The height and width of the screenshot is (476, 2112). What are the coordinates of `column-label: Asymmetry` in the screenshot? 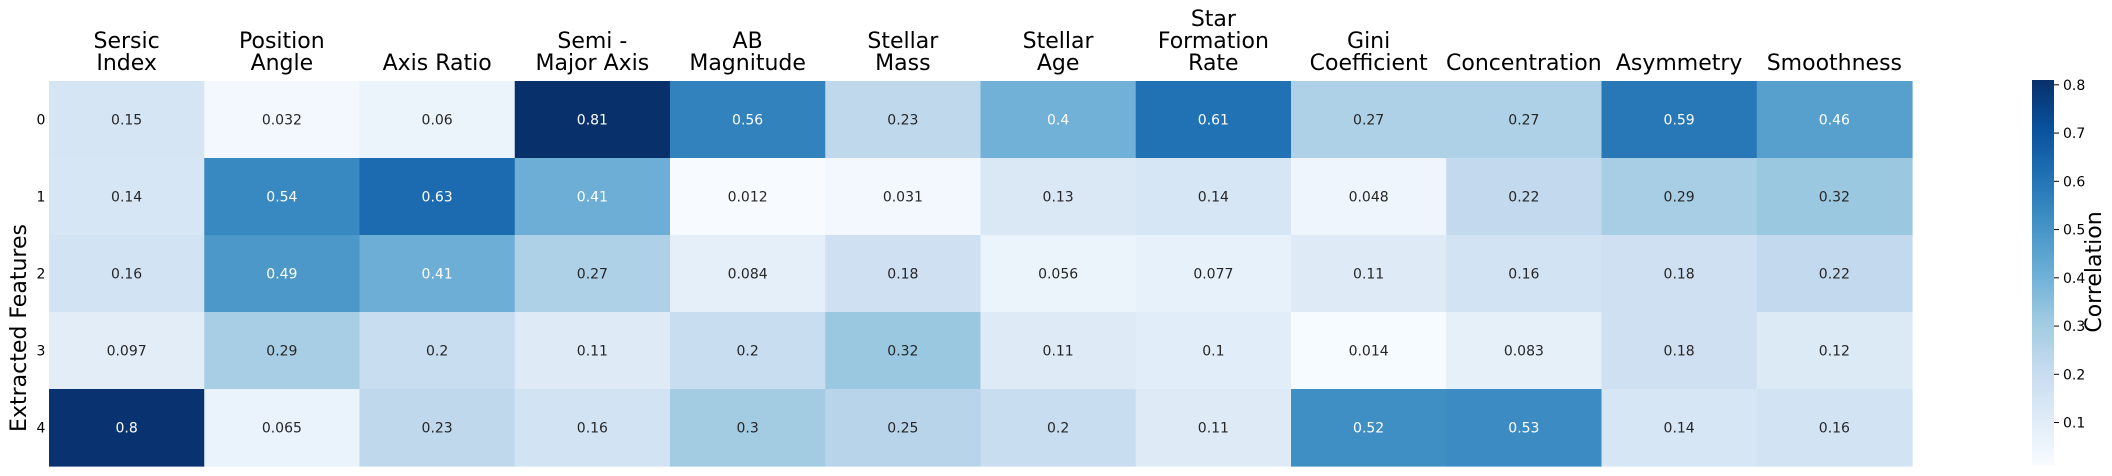 It's located at (1679, 63).